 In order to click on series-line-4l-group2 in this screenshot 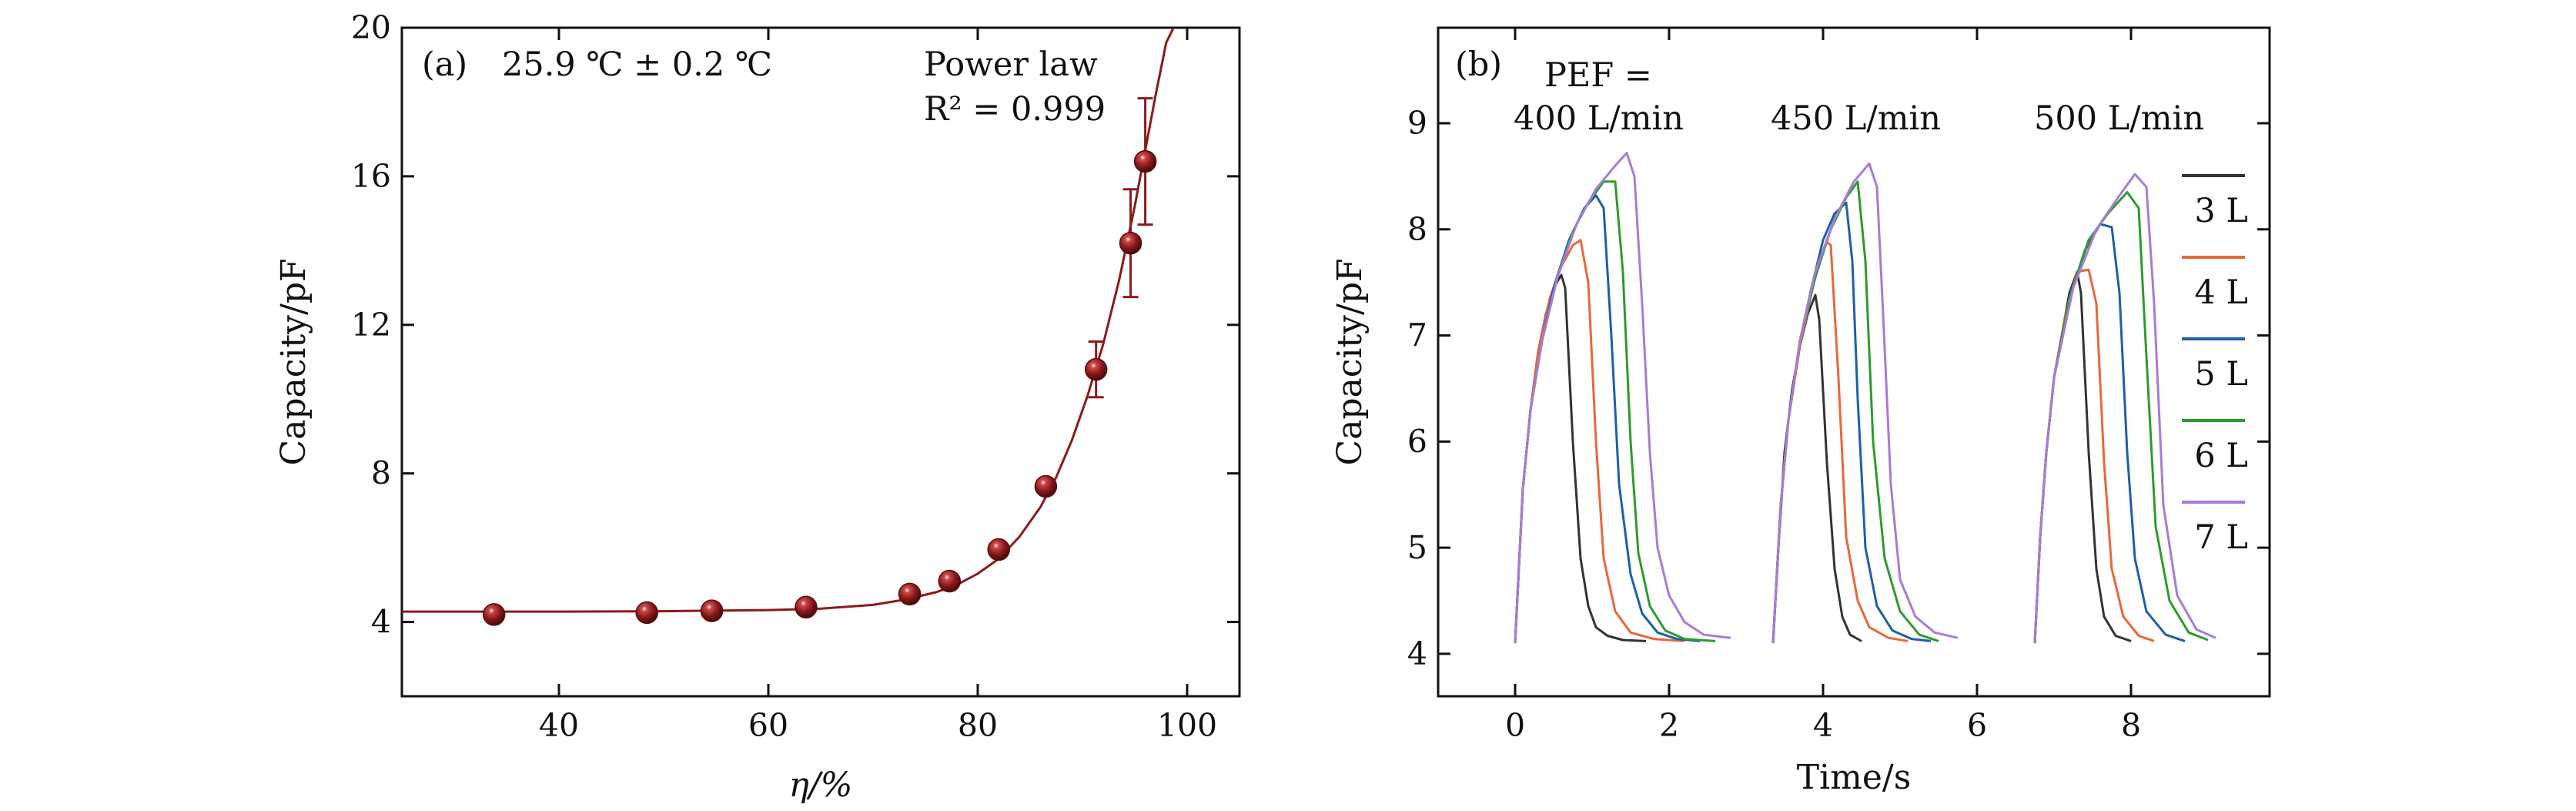, I will do `click(1840, 442)`.